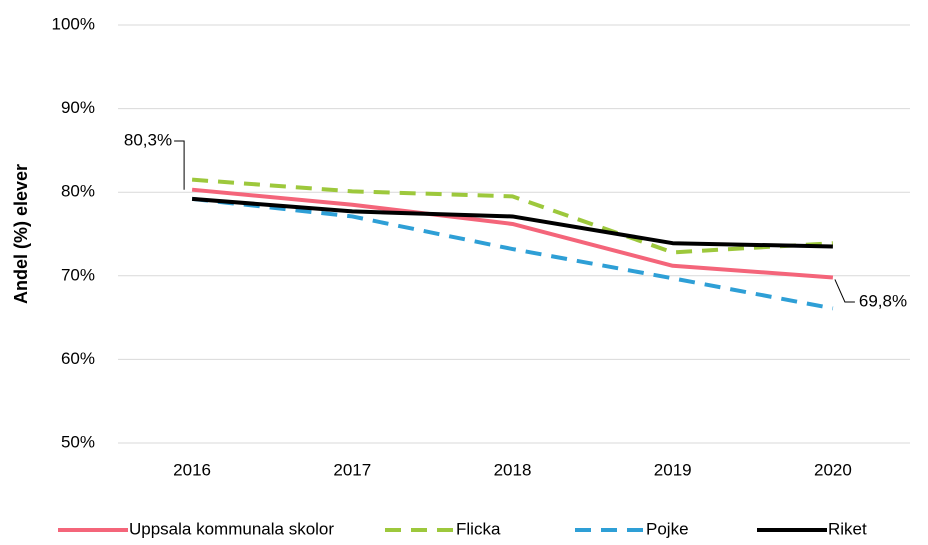  What do you see at coordinates (78, 358) in the screenshot?
I see `y-tick-label: 60%` at bounding box center [78, 358].